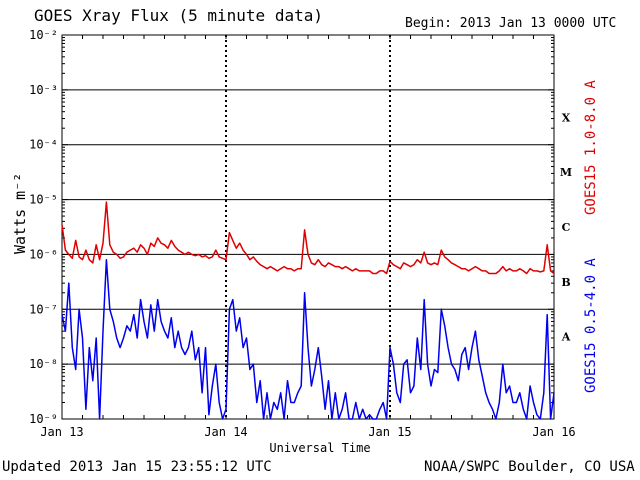 This screenshot has height=480, width=640. I want to click on updated-timestamp: Updated 2013 Jan 15 23:55:12 UTC, so click(137, 467).